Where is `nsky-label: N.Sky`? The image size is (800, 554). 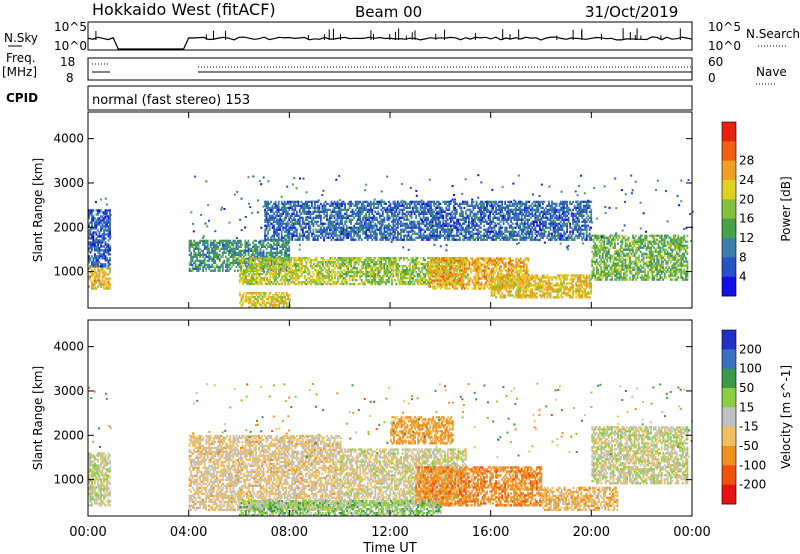 nsky-label: N.Sky is located at coordinates (21, 38).